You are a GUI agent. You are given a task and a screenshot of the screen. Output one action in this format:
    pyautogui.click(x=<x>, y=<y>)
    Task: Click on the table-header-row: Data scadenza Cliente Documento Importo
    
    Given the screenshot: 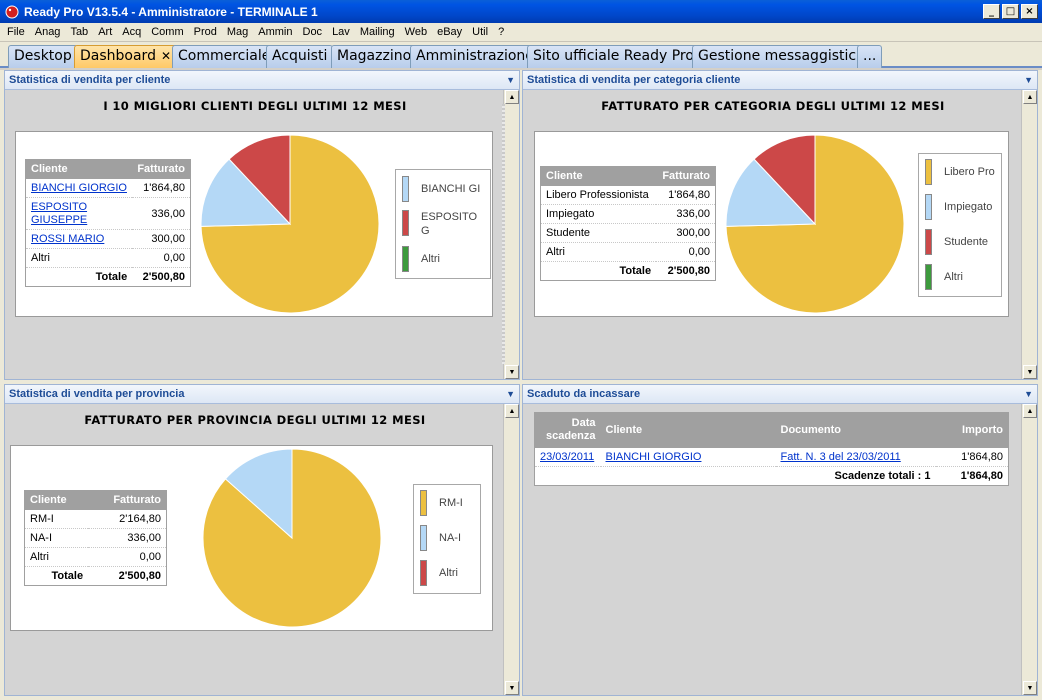 What is the action you would take?
    pyautogui.click(x=771, y=430)
    